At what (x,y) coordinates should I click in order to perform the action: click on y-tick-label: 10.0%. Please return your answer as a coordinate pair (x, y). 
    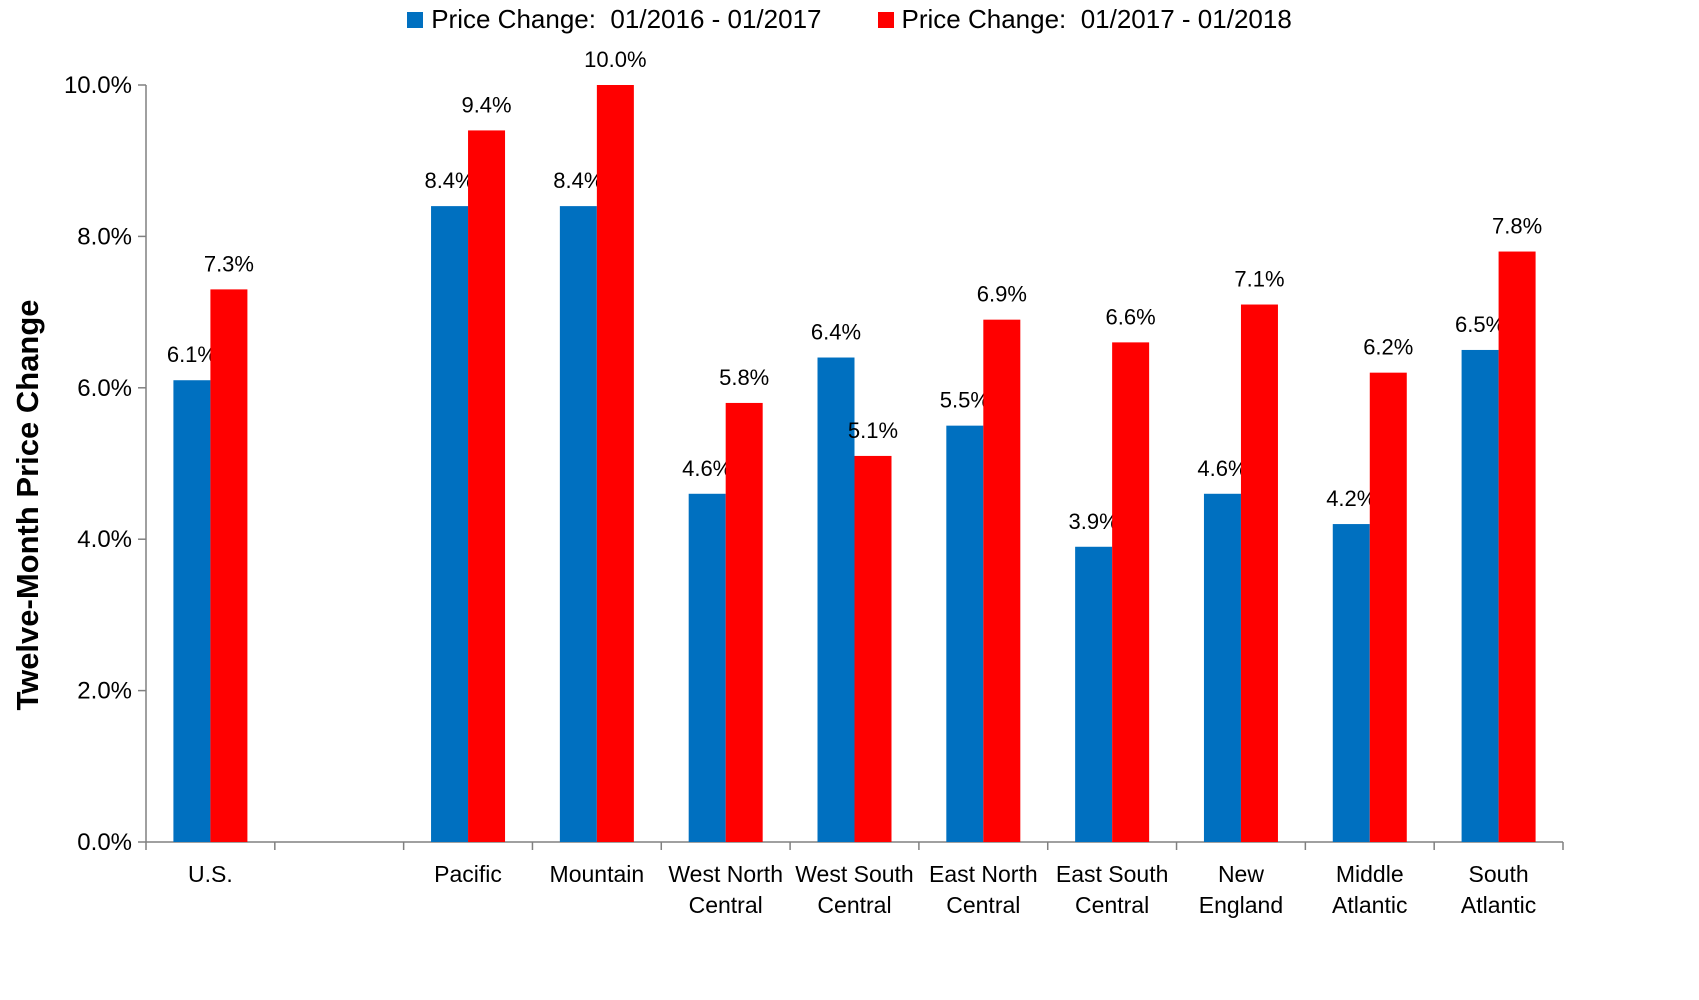
    Looking at the image, I should click on (98, 85).